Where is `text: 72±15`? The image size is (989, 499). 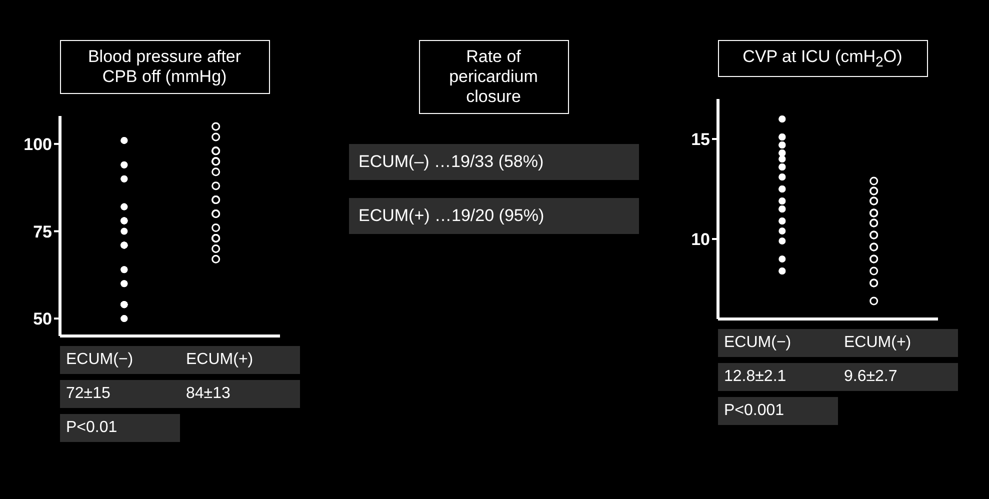
text: 72±15 is located at coordinates (120, 394).